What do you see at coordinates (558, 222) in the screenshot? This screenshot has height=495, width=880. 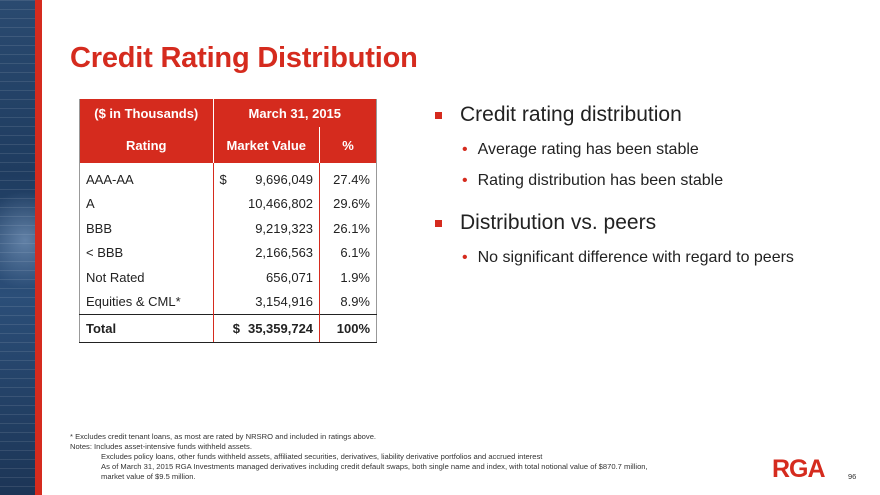 I see `bullet-text: Distribution vs. peers` at bounding box center [558, 222].